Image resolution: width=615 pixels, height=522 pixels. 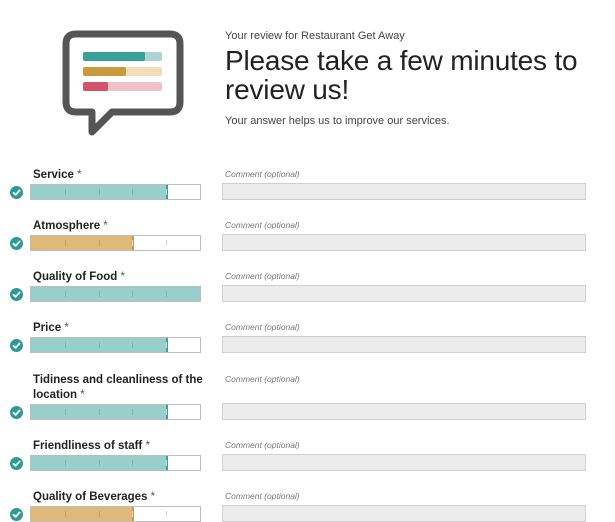 What do you see at coordinates (49, 328) in the screenshot?
I see `rating-label-text: Price` at bounding box center [49, 328].